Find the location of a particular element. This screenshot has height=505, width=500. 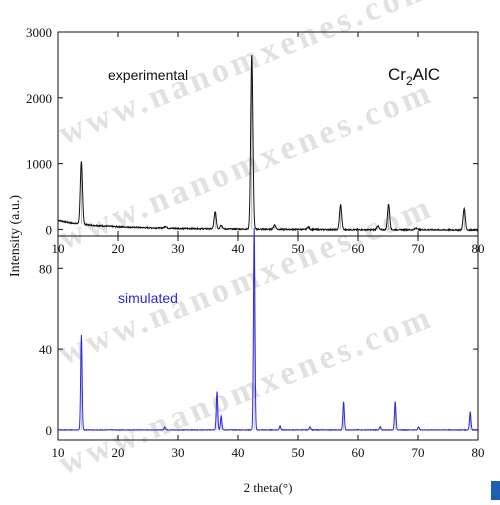

simulated-label: simulated is located at coordinates (148, 298).